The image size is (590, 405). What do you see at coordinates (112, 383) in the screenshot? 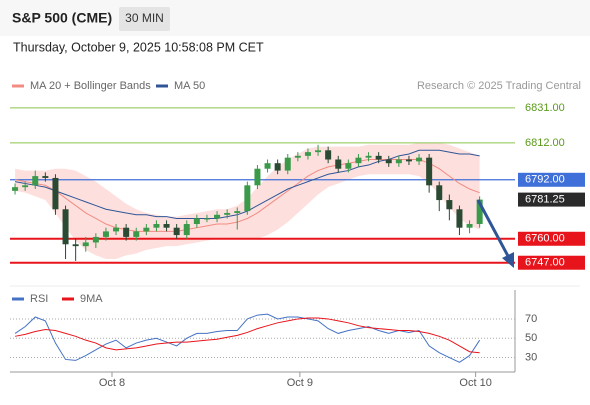
I see `x-tick-label: Oct 8` at bounding box center [112, 383].